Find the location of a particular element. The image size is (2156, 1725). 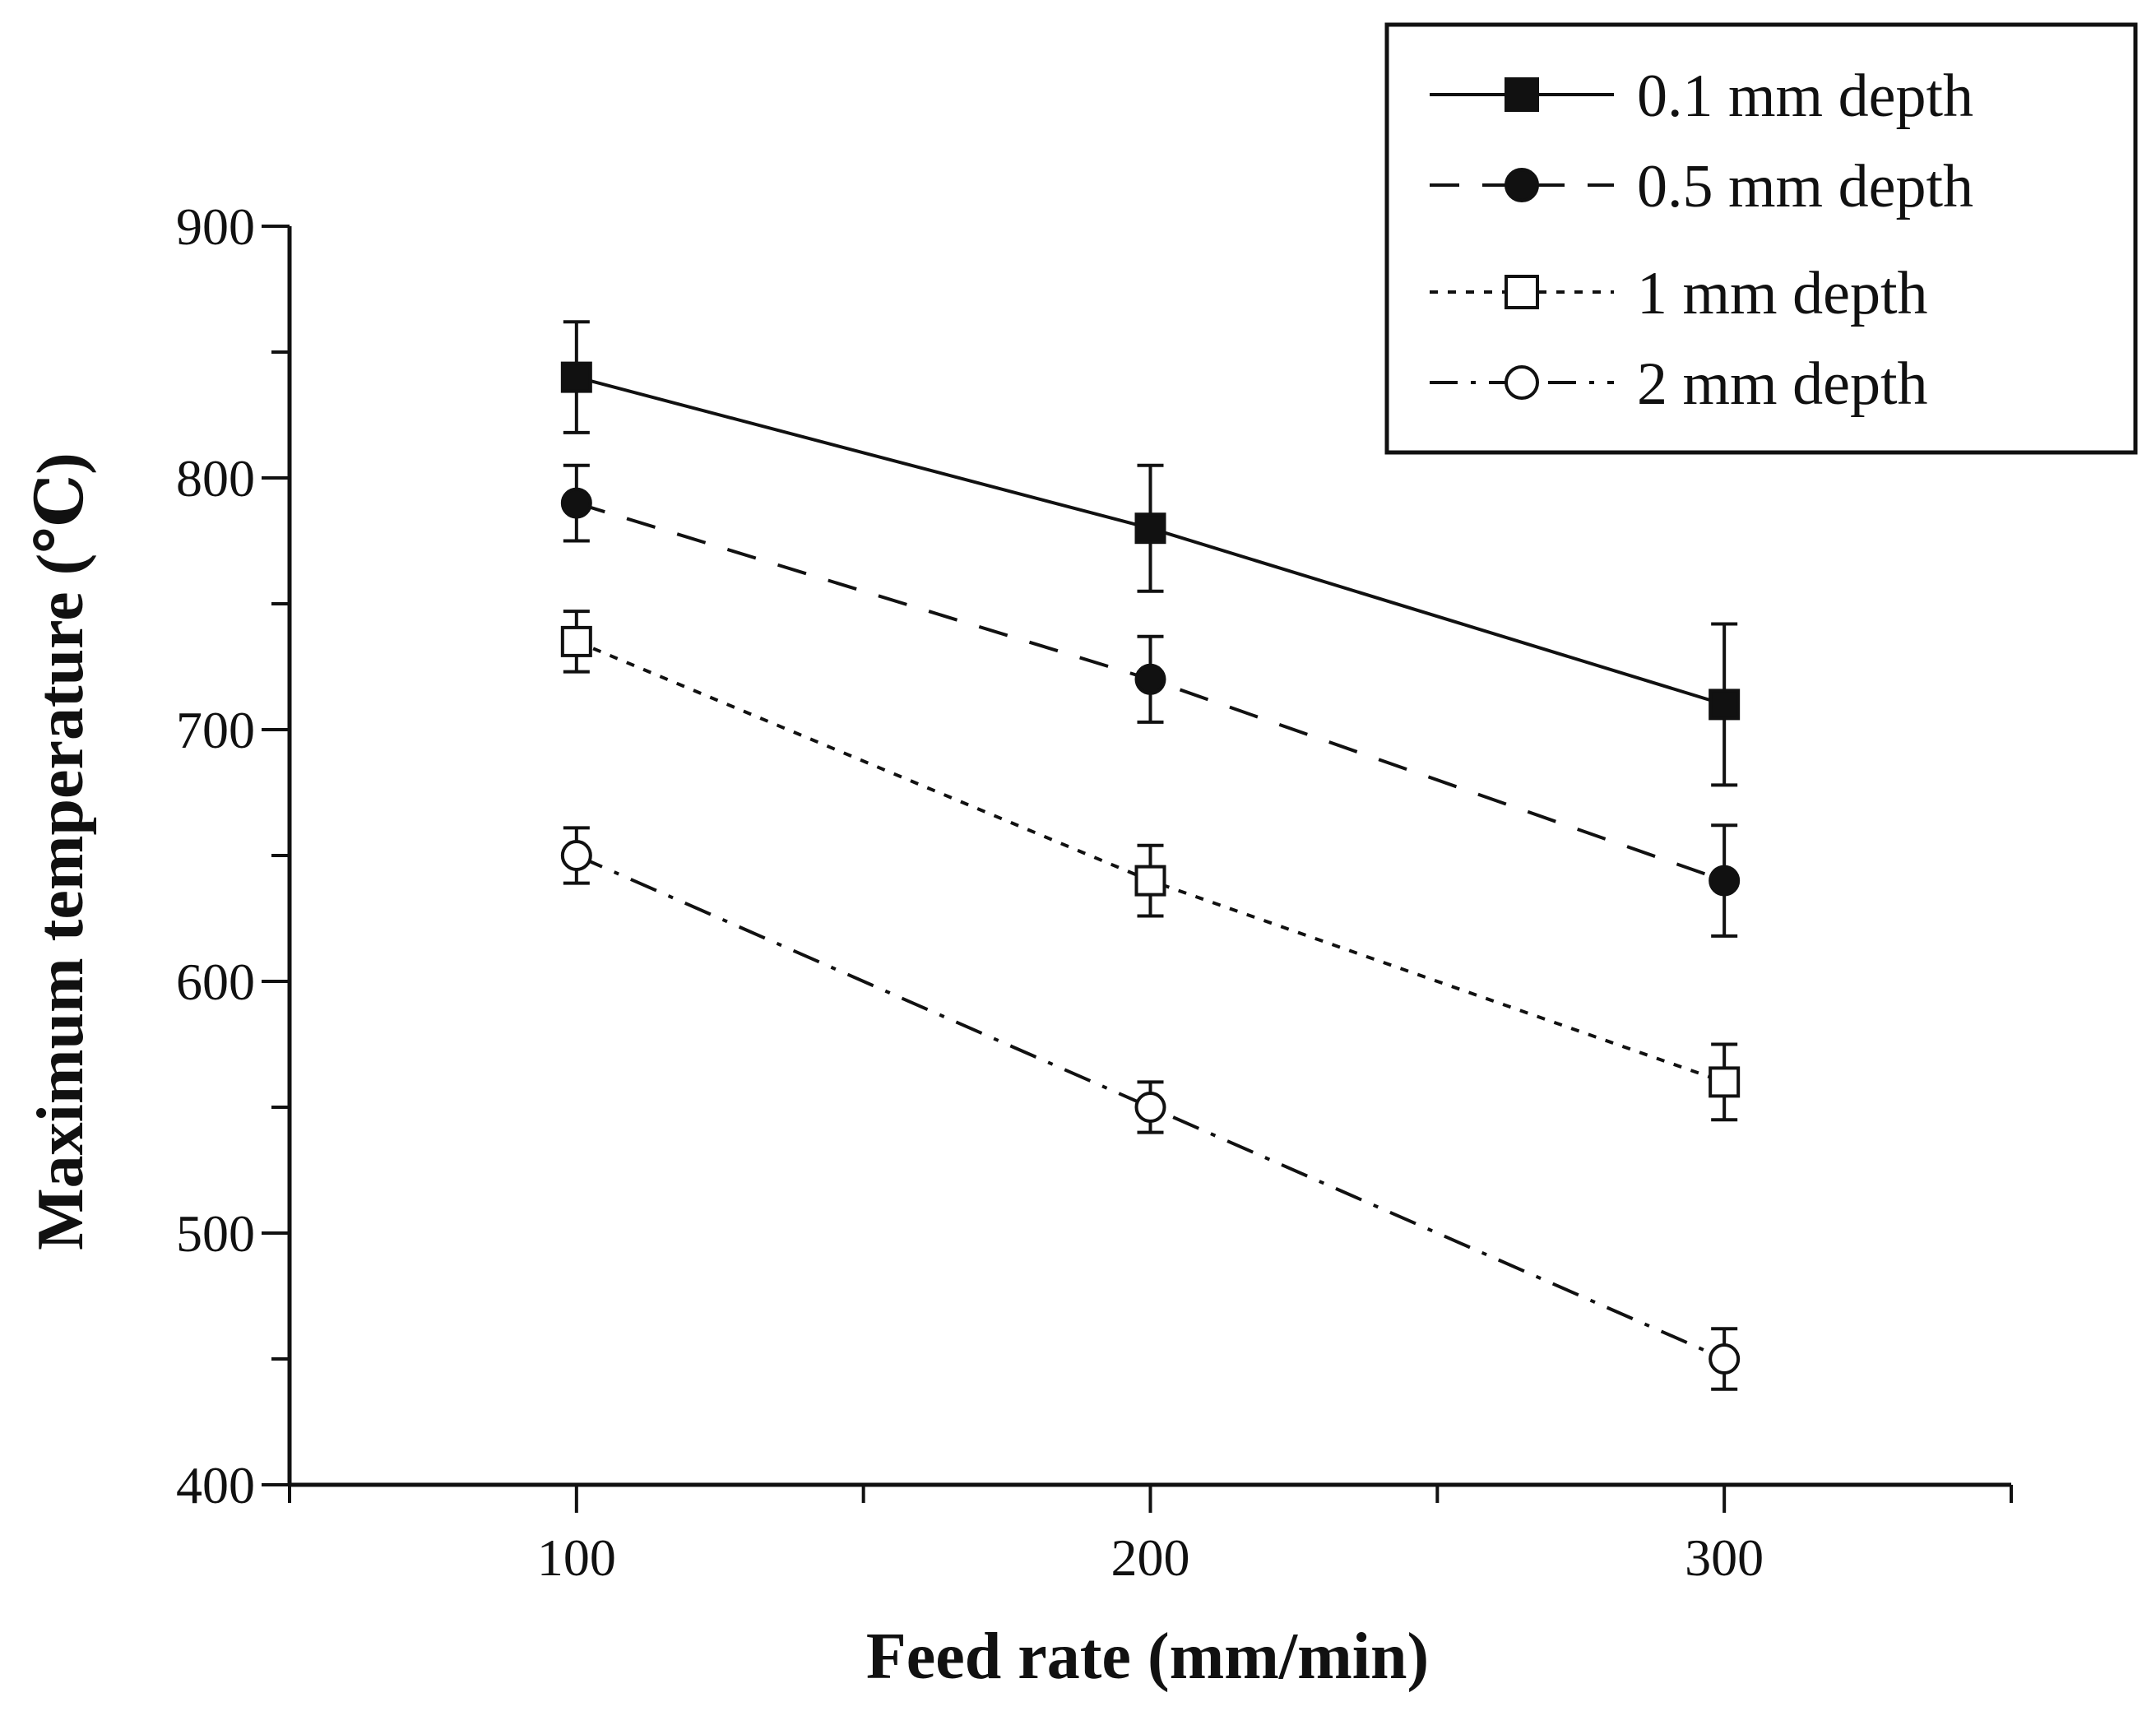

legend-entry-2: 0.5 mm depth is located at coordinates (1702, 186).